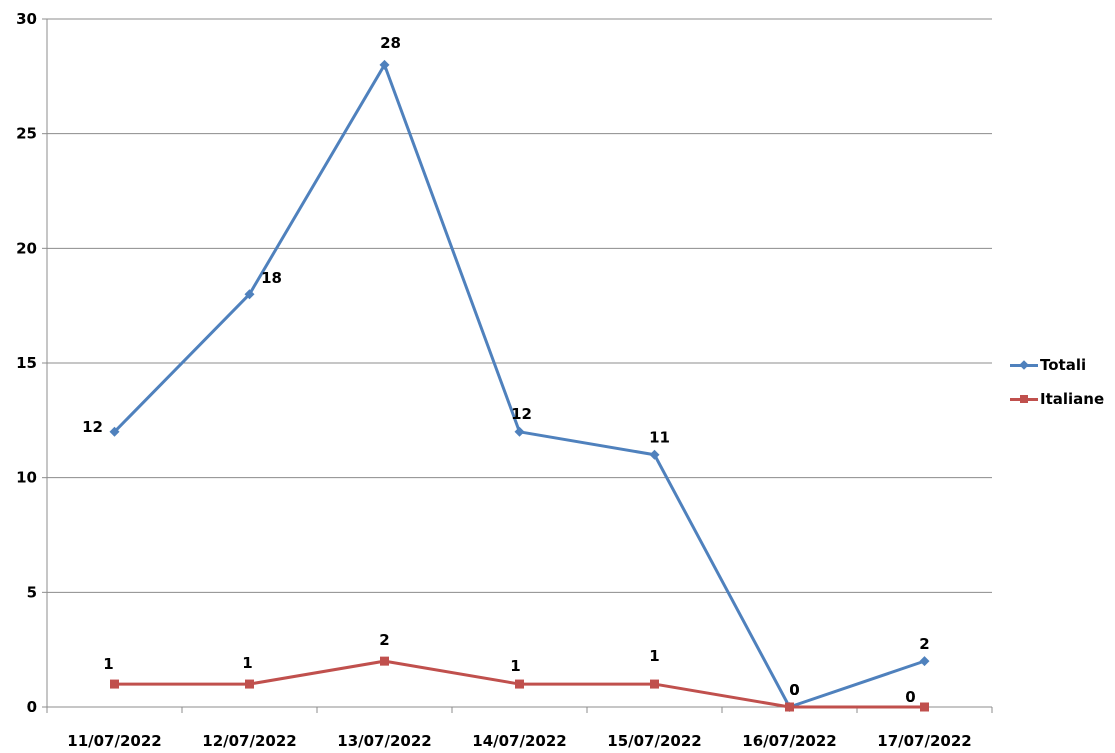 The image size is (1115, 753). I want to click on data-label-totali: 0, so click(794, 690).